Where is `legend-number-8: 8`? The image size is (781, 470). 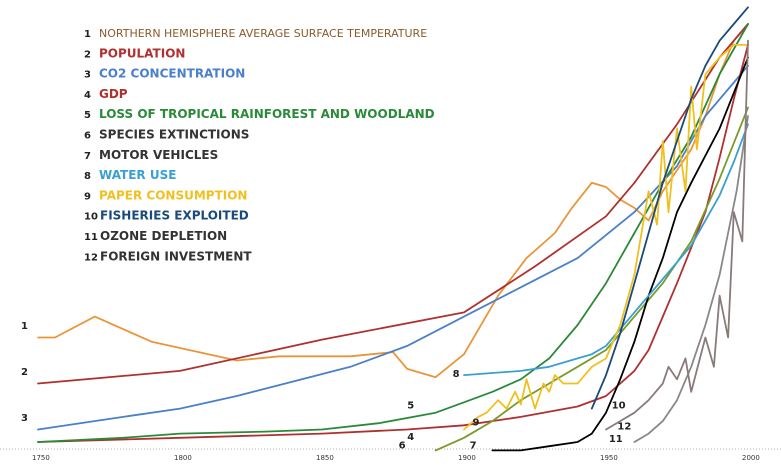
legend-number-8: 8 is located at coordinates (87, 176).